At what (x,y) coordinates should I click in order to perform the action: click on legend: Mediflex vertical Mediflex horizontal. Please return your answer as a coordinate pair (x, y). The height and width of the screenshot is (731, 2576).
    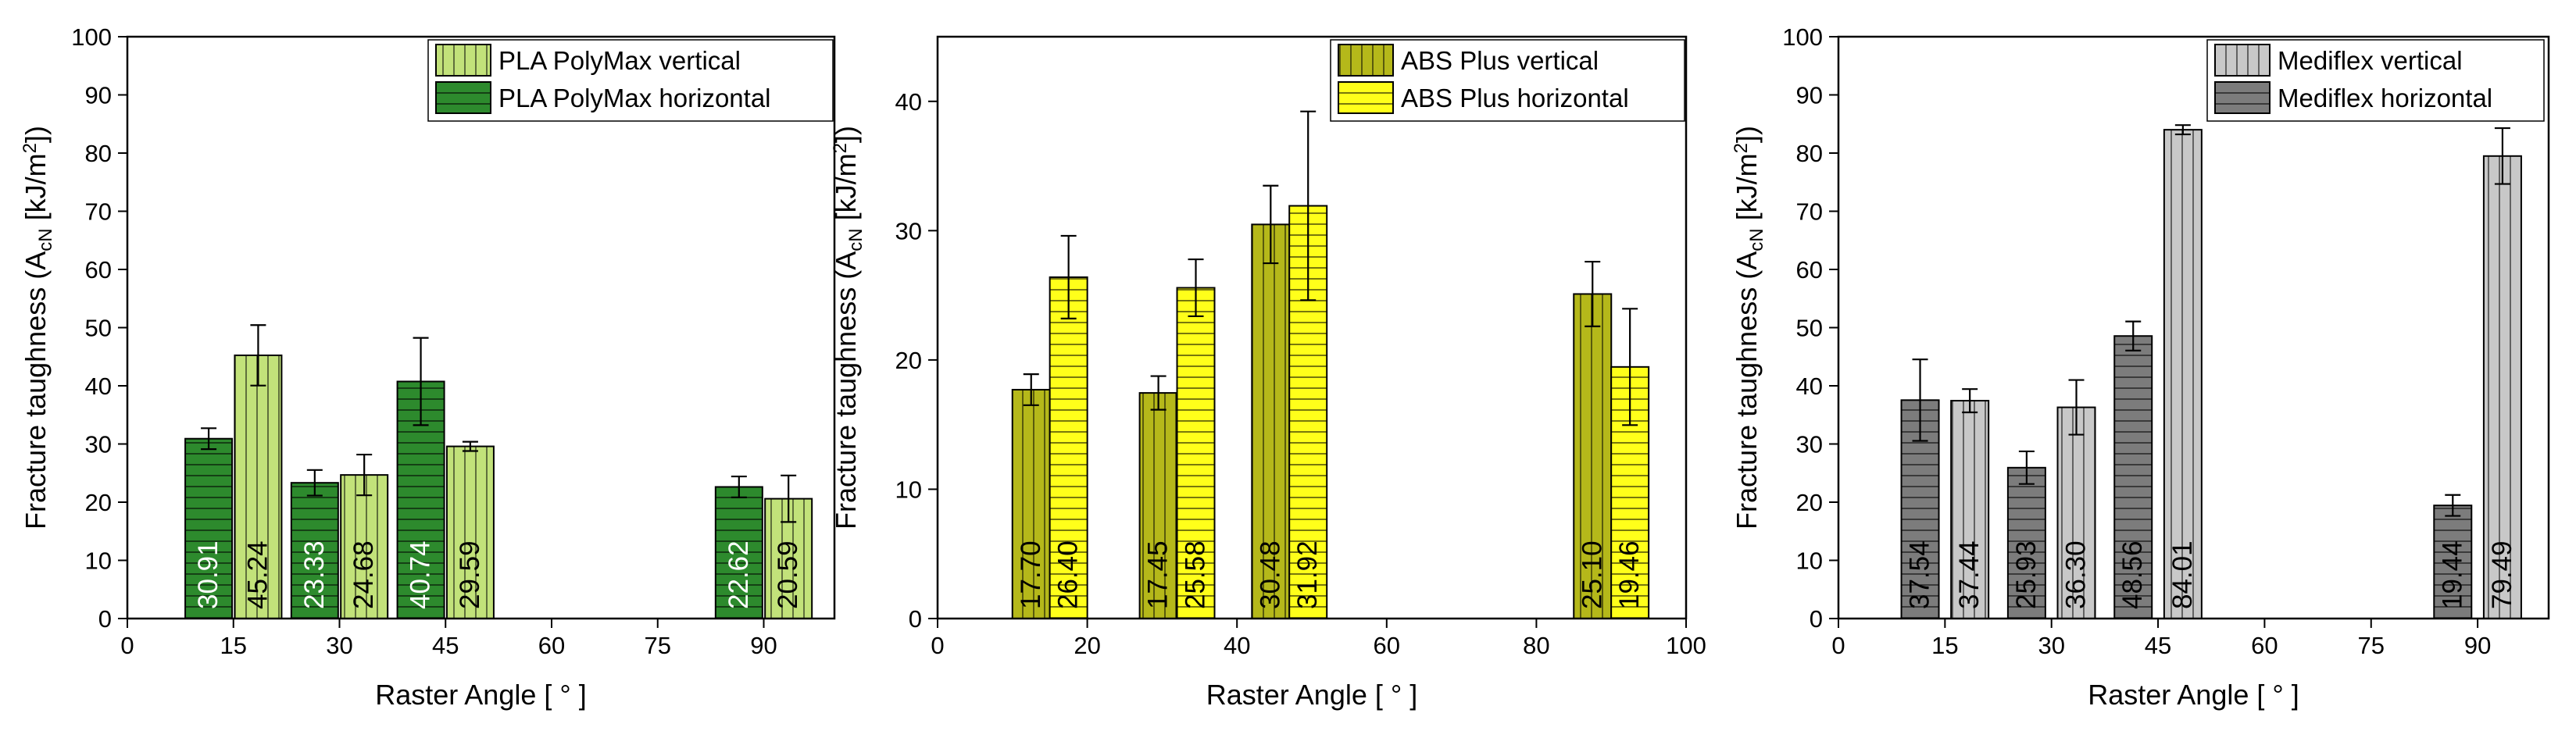
    Looking at the image, I should click on (2376, 80).